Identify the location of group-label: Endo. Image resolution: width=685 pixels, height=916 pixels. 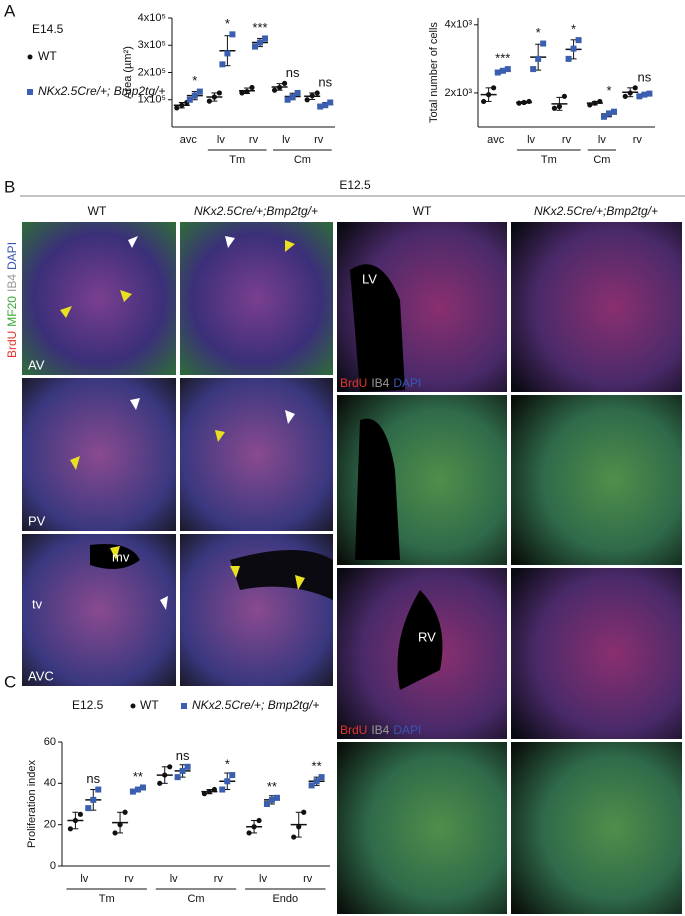
(285, 899).